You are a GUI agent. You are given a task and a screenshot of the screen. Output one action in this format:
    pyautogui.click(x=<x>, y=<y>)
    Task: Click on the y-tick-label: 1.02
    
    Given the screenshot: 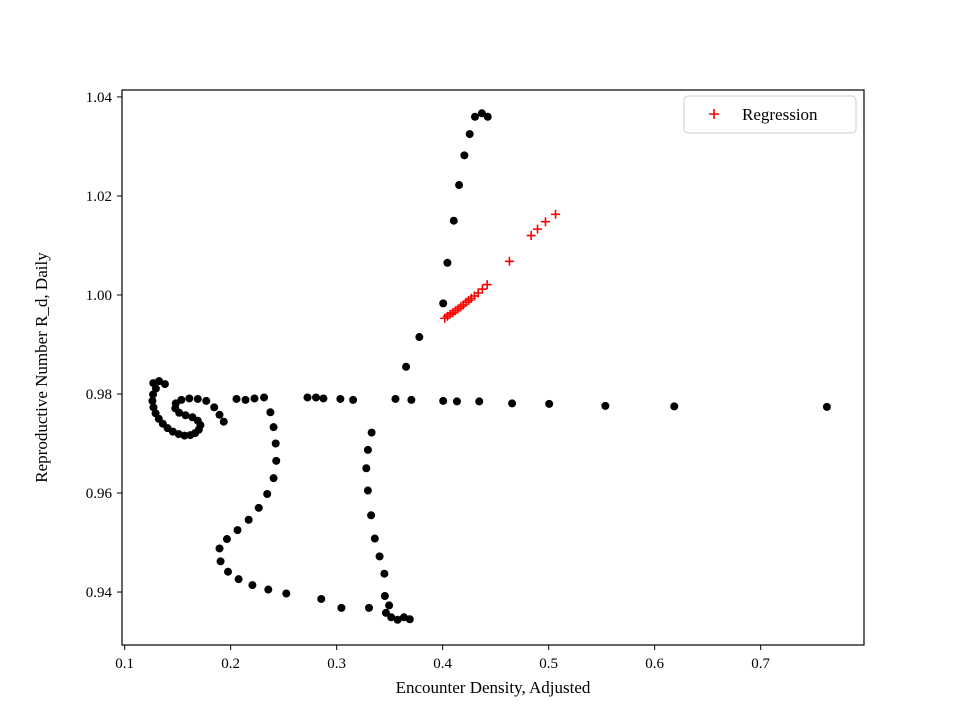 What is the action you would take?
    pyautogui.click(x=99, y=197)
    